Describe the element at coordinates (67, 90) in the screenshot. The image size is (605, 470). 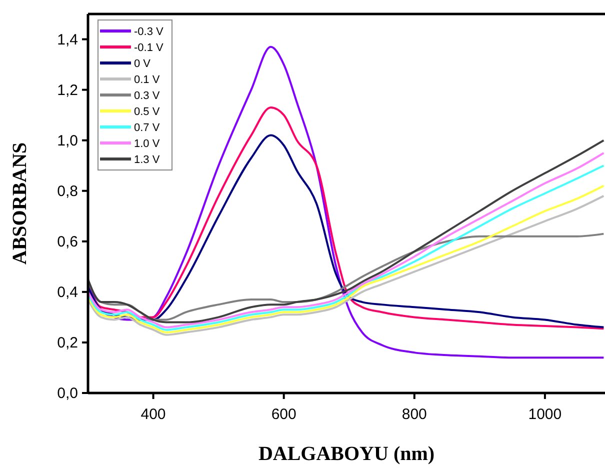
I see `y-tick-label: 1,2` at that location.